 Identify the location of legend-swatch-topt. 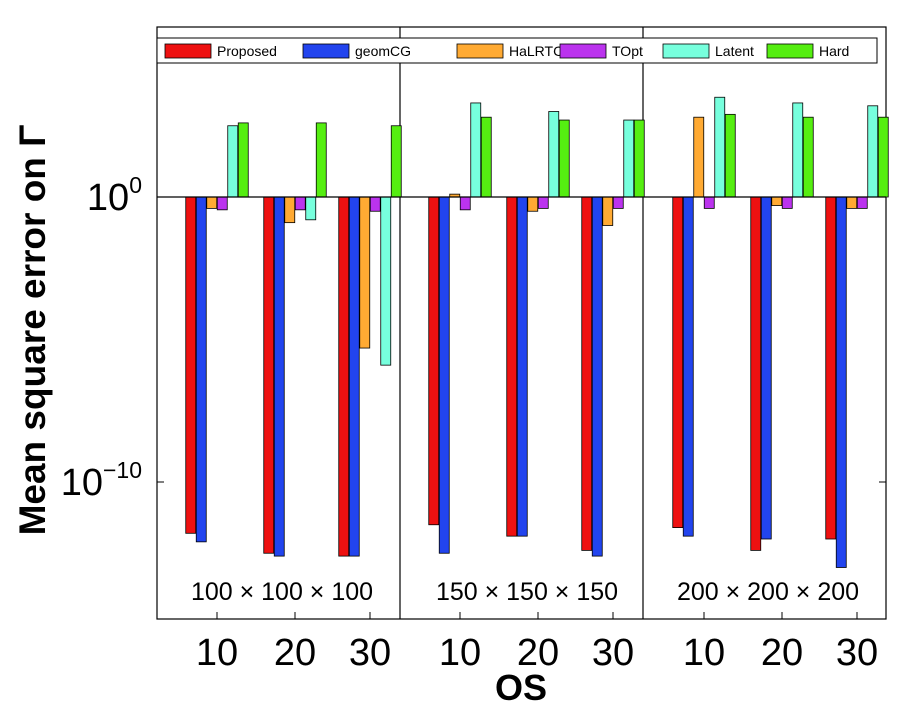
(583, 51).